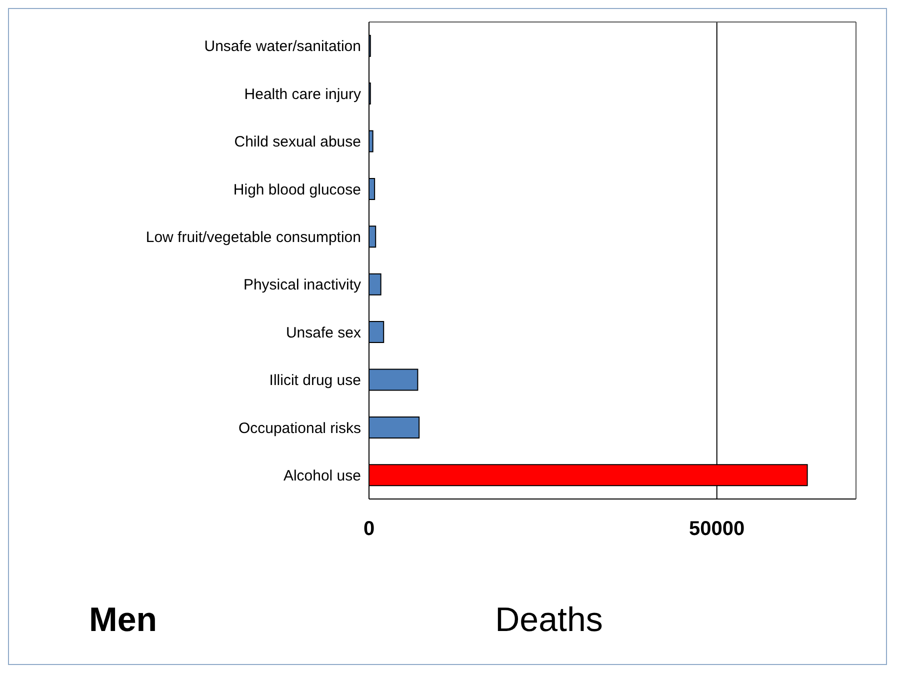 Image resolution: width=899 pixels, height=677 pixels. I want to click on y-tick-label: Occupational risks, so click(299, 428).